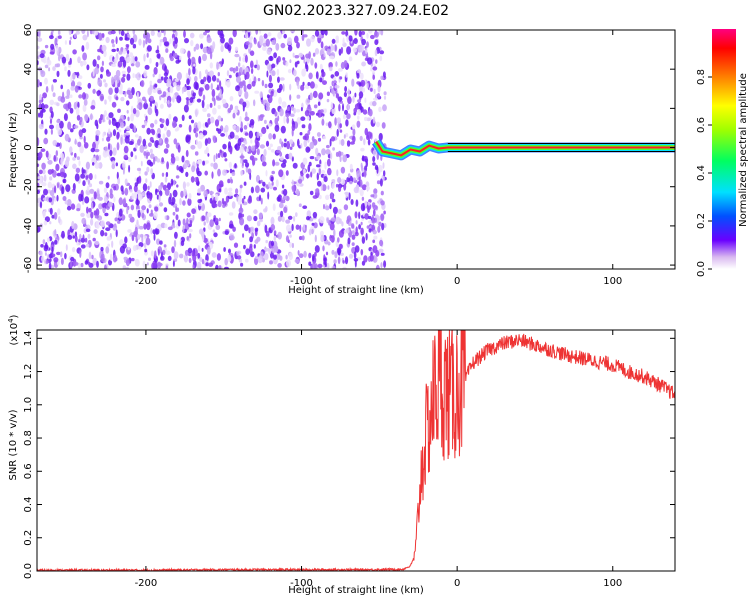 This screenshot has height=600, width=750. What do you see at coordinates (28, 30) in the screenshot?
I see `y-tick-label: 60` at bounding box center [28, 30].